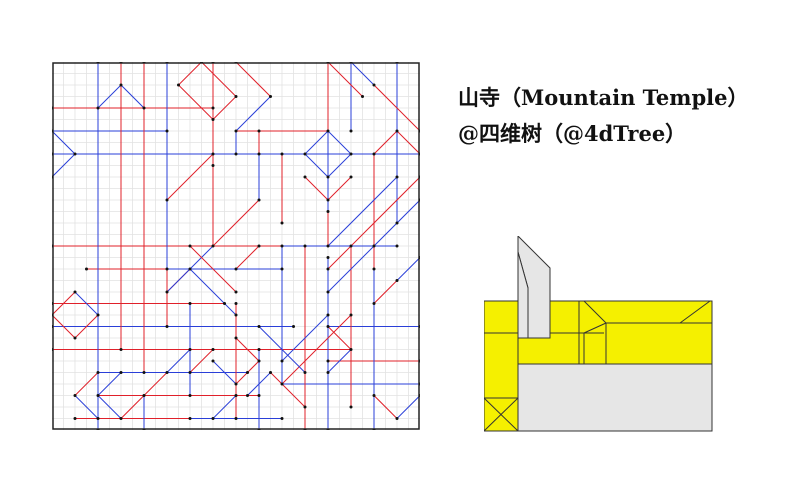 The image size is (800, 495). Describe the element at coordinates (572, 133) in the screenshot. I see `author-credit: @四维树（@4dTree）` at that location.